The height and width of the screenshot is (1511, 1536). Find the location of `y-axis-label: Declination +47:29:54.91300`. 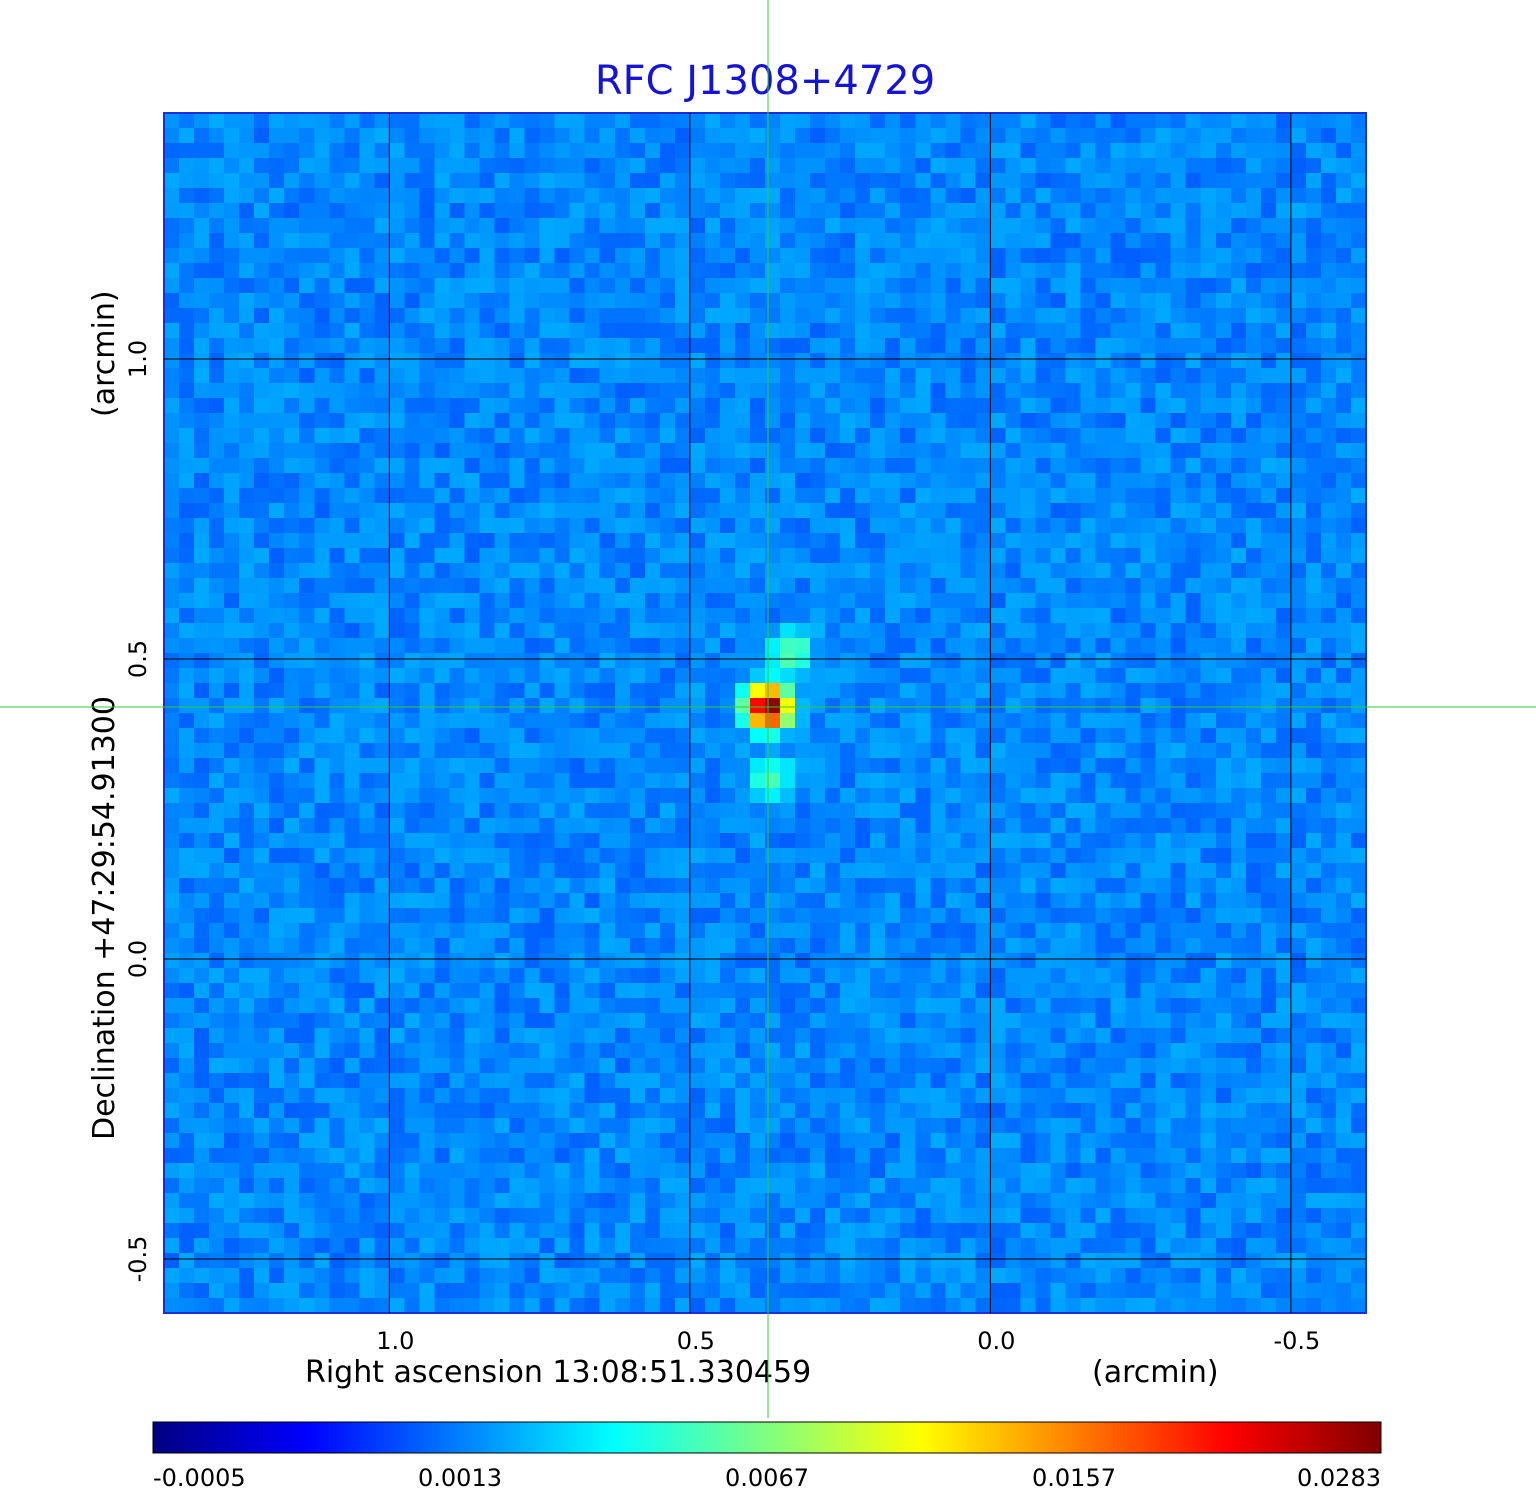

y-axis-label: Declination +47:29:54.91300 is located at coordinates (104, 918).